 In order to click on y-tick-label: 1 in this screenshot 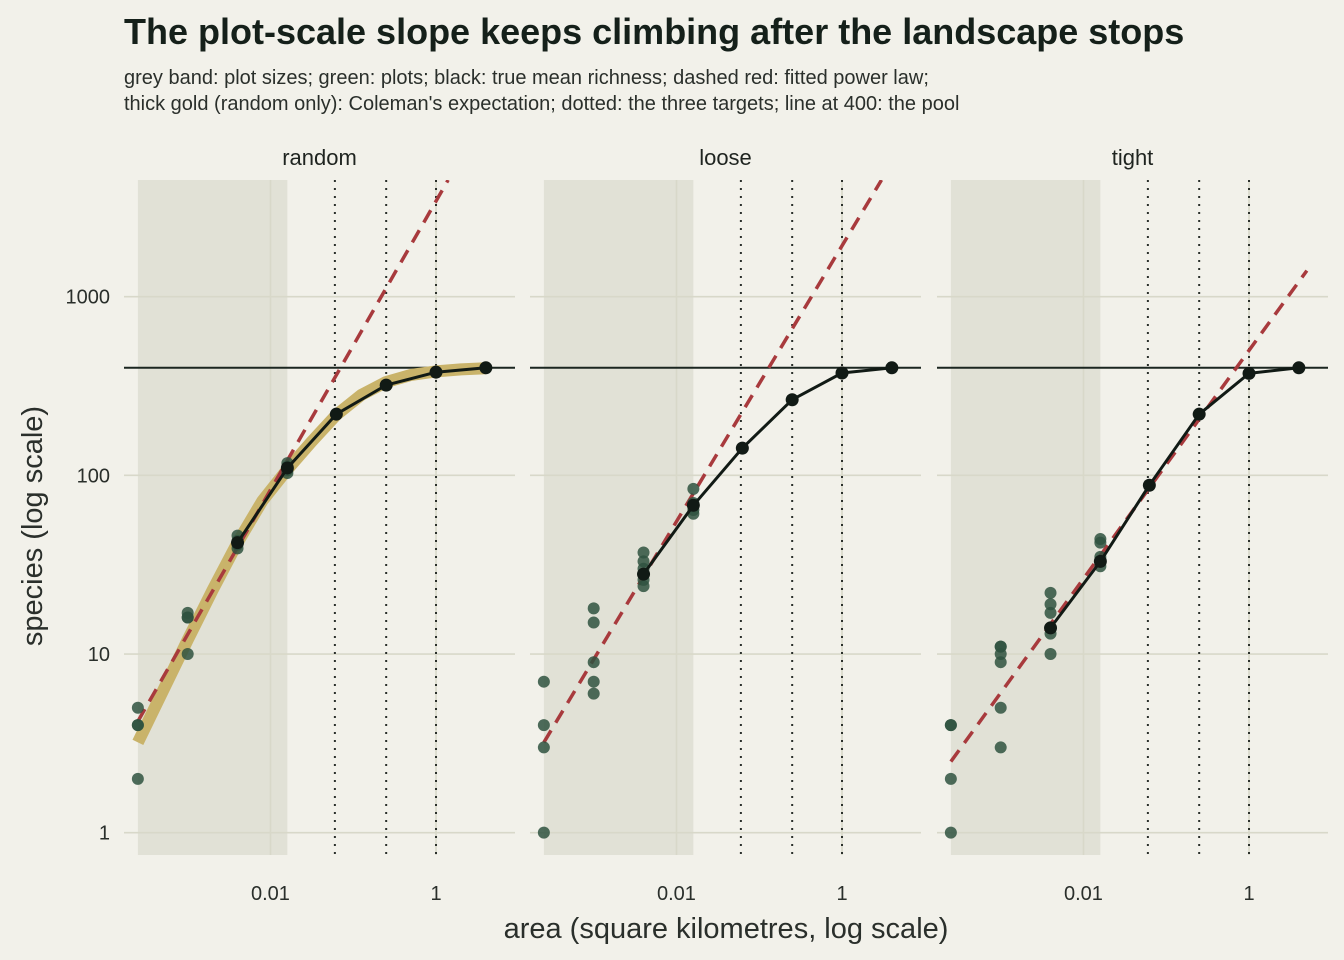, I will do `click(104, 834)`.